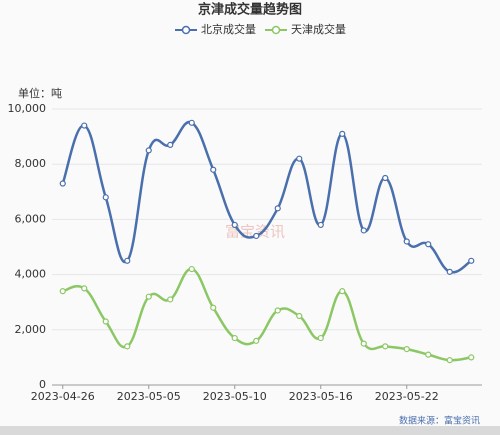  I want to click on y-tick-label: 0, so click(42, 384).